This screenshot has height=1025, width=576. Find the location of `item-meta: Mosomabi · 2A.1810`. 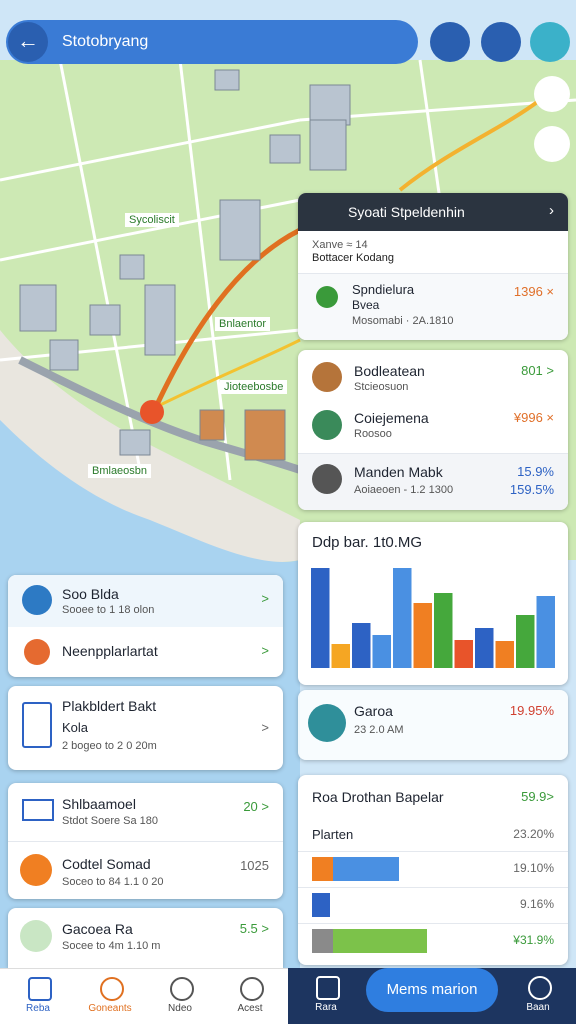

item-meta: Mosomabi · 2A.1810 is located at coordinates (403, 321).